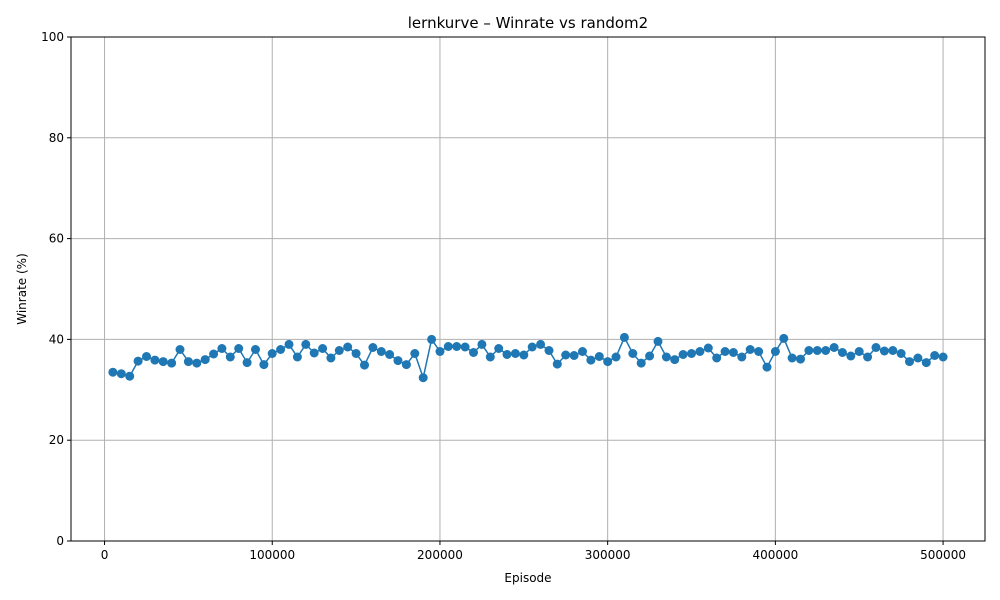 The image size is (1000, 600). What do you see at coordinates (56, 138) in the screenshot?
I see `y-tick-label: 80` at bounding box center [56, 138].